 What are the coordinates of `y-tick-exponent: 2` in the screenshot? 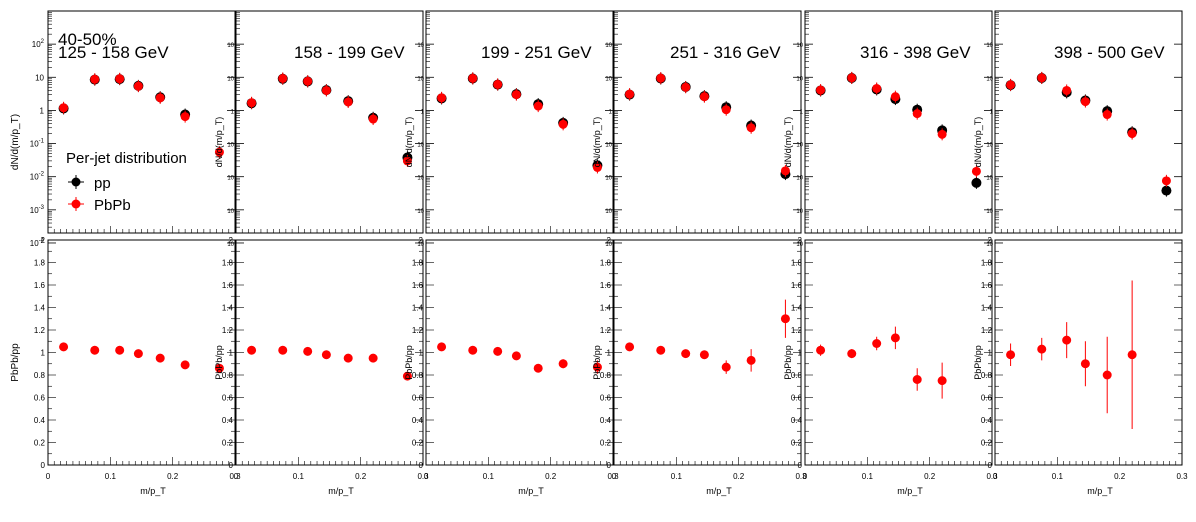 It's located at (43, 42).